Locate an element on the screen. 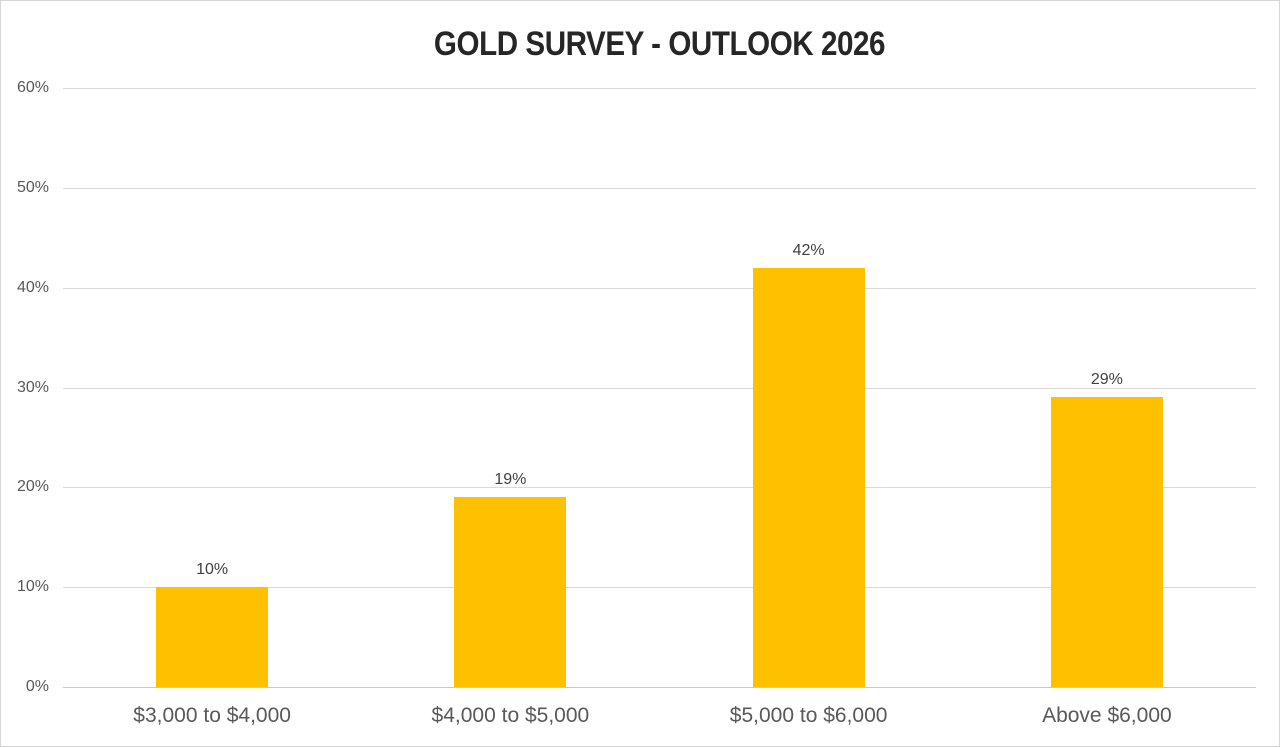 This screenshot has width=1280, height=747. y-tick-label: 20% is located at coordinates (32, 487).